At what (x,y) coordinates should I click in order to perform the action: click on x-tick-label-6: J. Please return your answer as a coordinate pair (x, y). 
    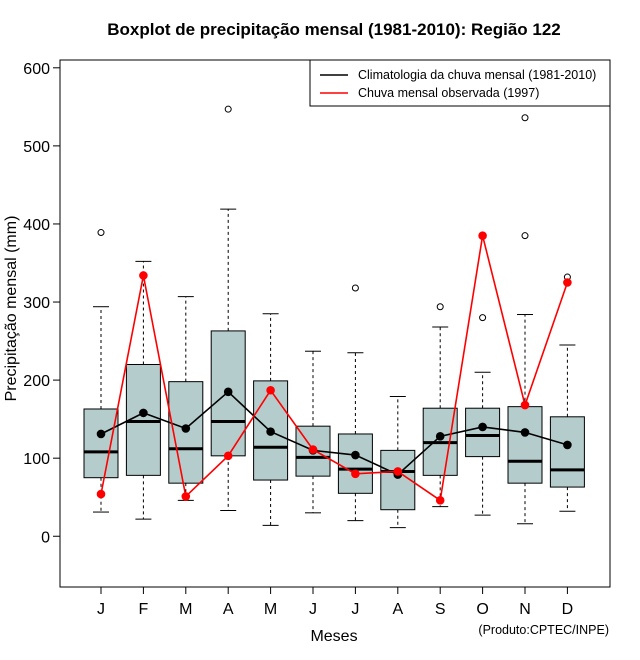
    Looking at the image, I should click on (313, 609).